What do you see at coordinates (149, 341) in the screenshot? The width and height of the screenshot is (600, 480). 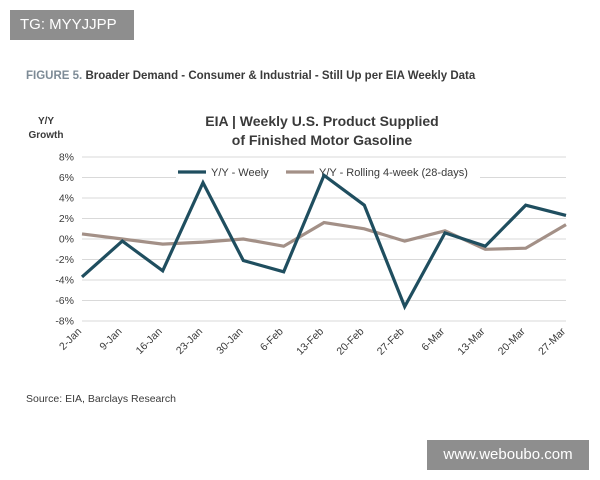 I see `x-tick-label: 16-Jan` at bounding box center [149, 341].